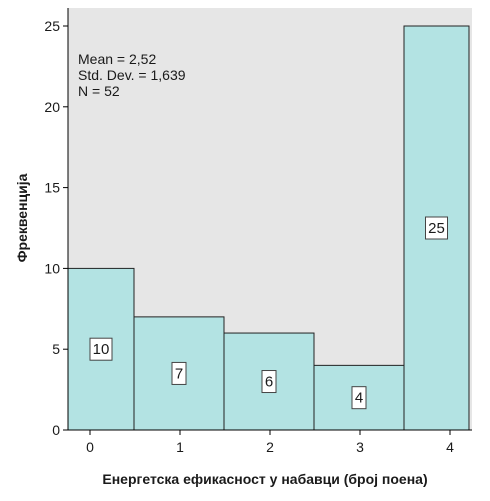 This screenshot has height=501, width=490. Describe the element at coordinates (22, 217) in the screenshot. I see `y-axis-title: Фреквенција` at that location.